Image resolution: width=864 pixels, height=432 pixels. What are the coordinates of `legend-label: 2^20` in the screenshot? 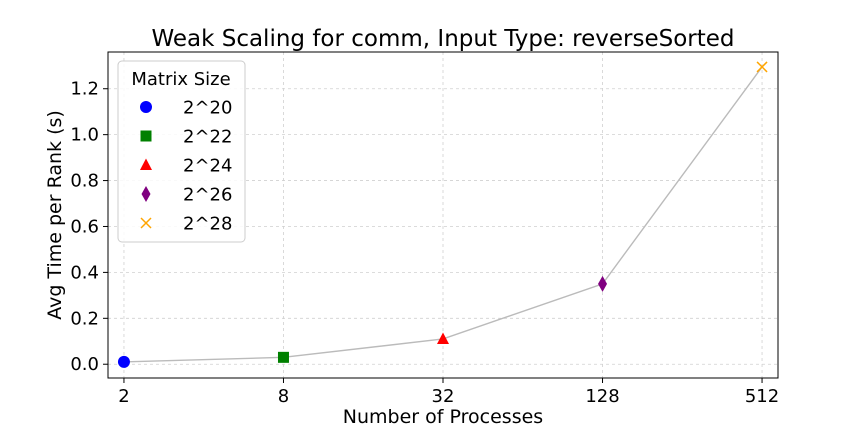 It's located at (207, 108).